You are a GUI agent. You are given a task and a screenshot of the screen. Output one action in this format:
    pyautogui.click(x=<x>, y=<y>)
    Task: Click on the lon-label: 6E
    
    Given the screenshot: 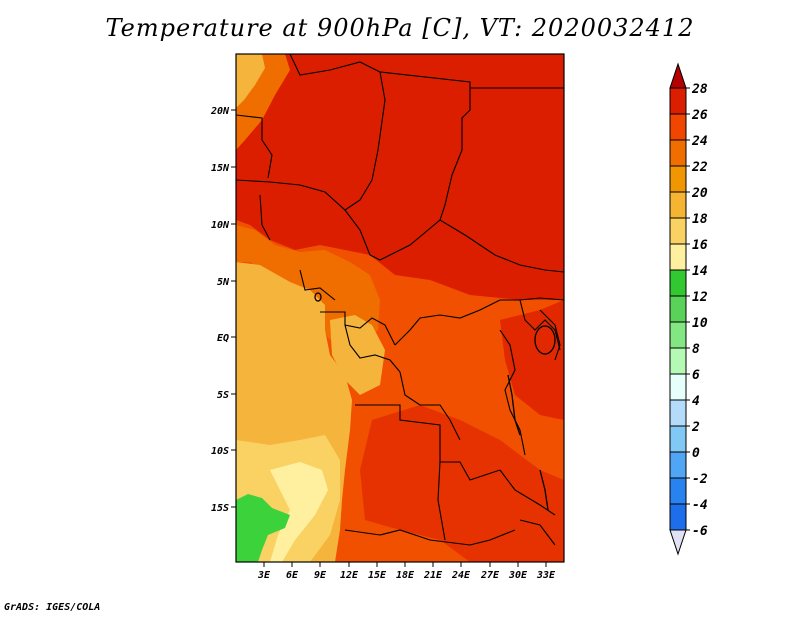 What is the action you would take?
    pyautogui.click(x=292, y=575)
    